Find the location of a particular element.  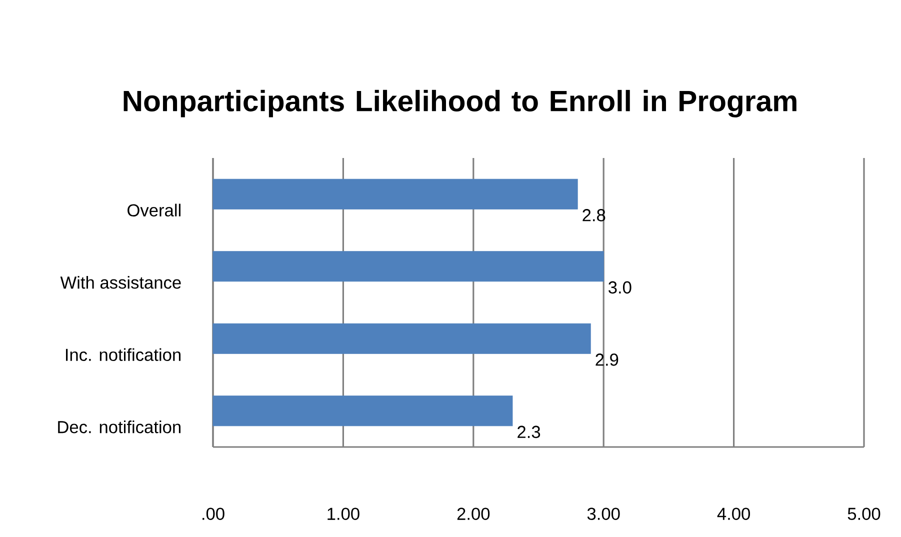

x-tick-label: .00 is located at coordinates (213, 514).